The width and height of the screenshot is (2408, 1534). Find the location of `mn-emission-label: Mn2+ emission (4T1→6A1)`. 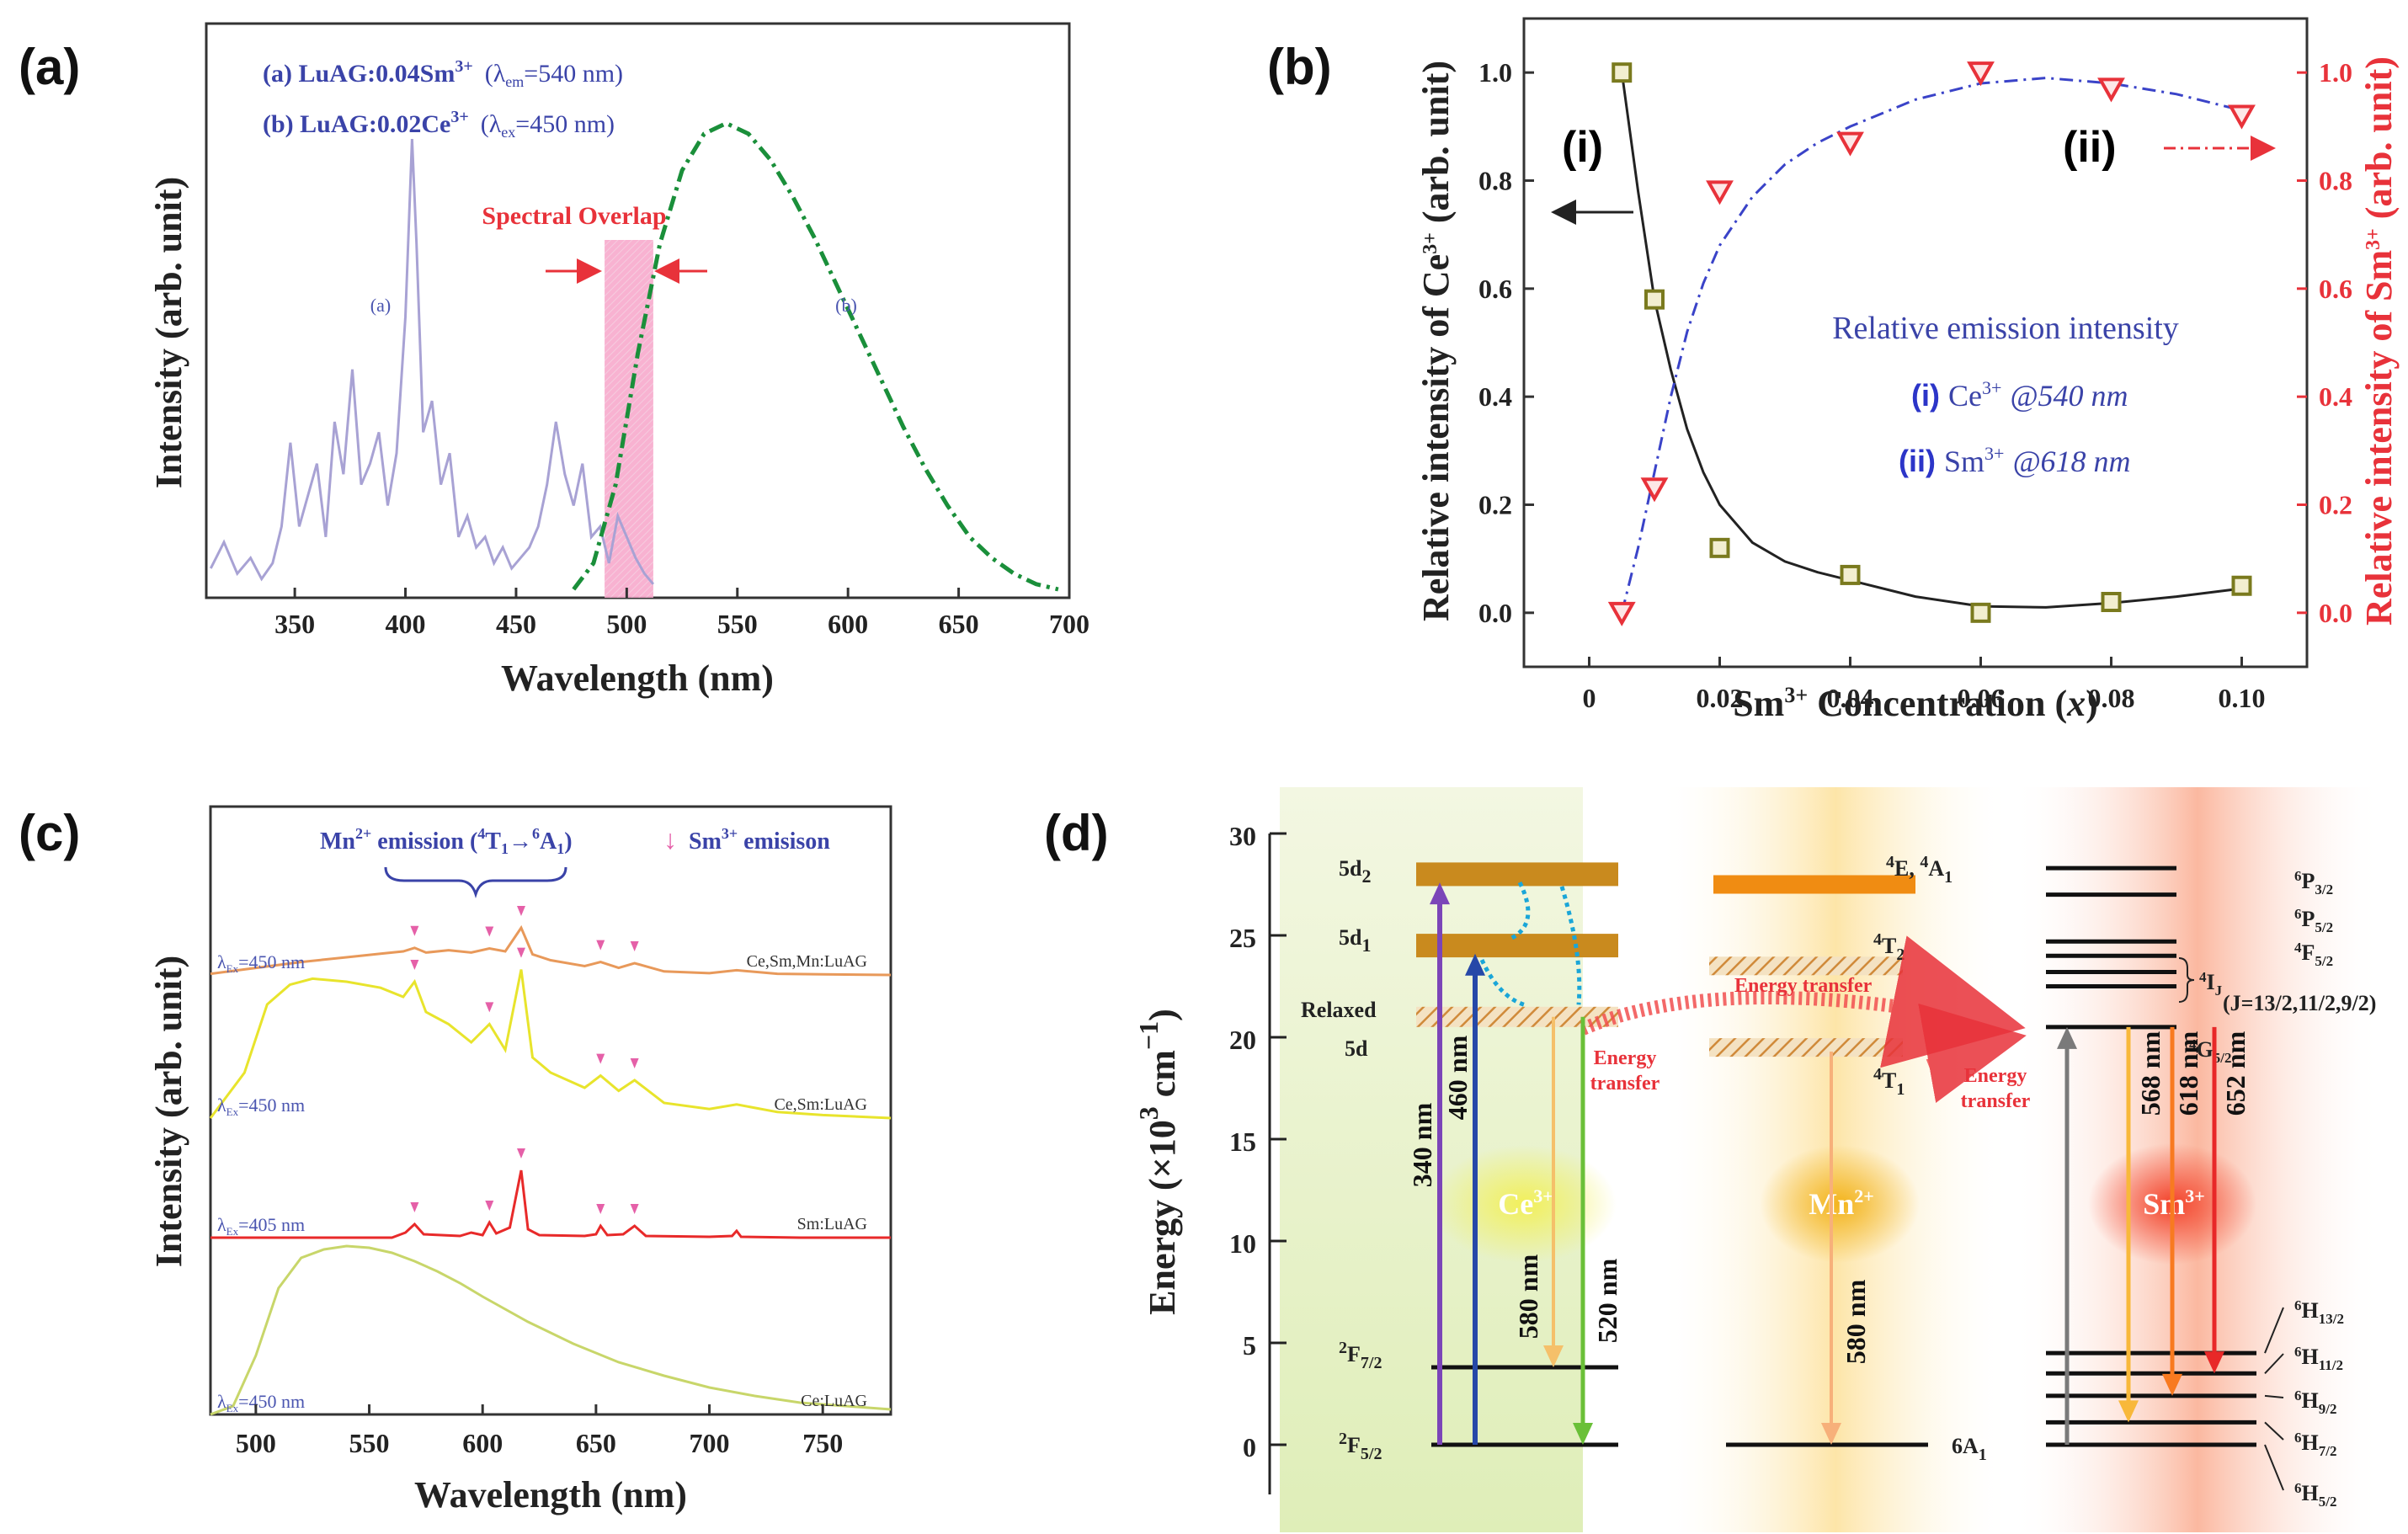

mn-emission-label: Mn2+ emission (4T1→6A1) is located at coordinates (446, 841).